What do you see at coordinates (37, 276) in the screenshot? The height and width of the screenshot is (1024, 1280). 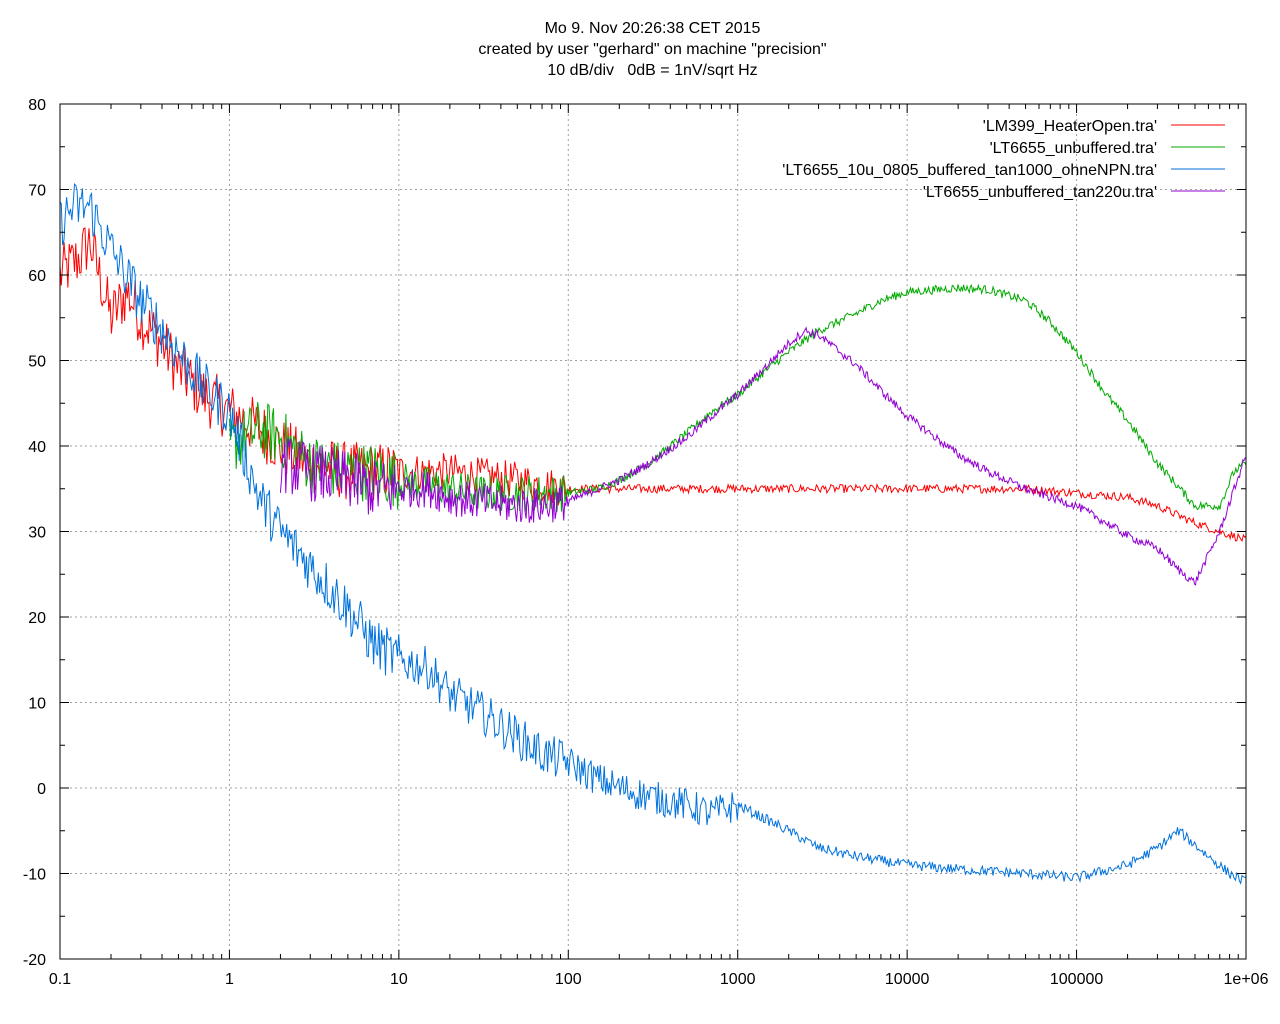 I see `y-tick-label: 60` at bounding box center [37, 276].